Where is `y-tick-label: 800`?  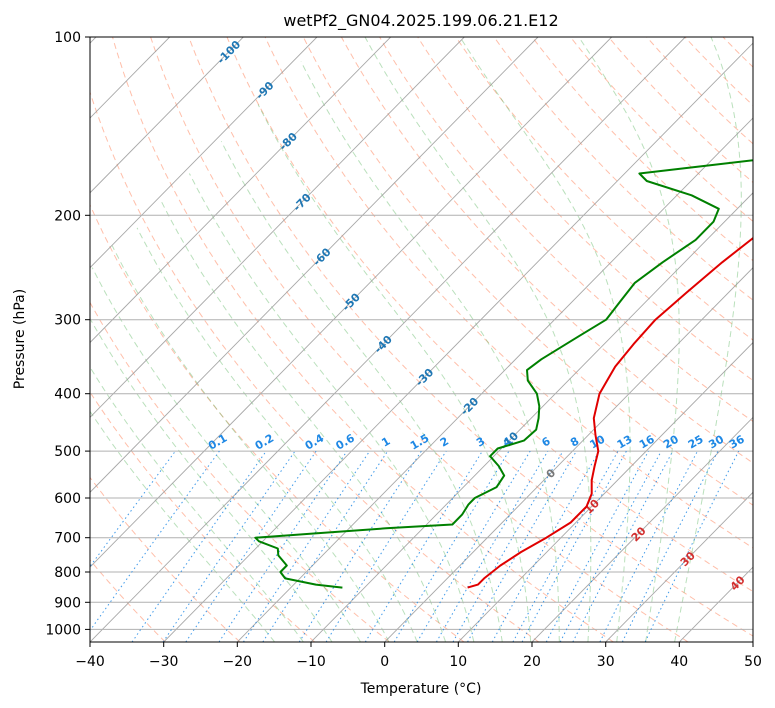
y-tick-label: 800 is located at coordinates (67, 573).